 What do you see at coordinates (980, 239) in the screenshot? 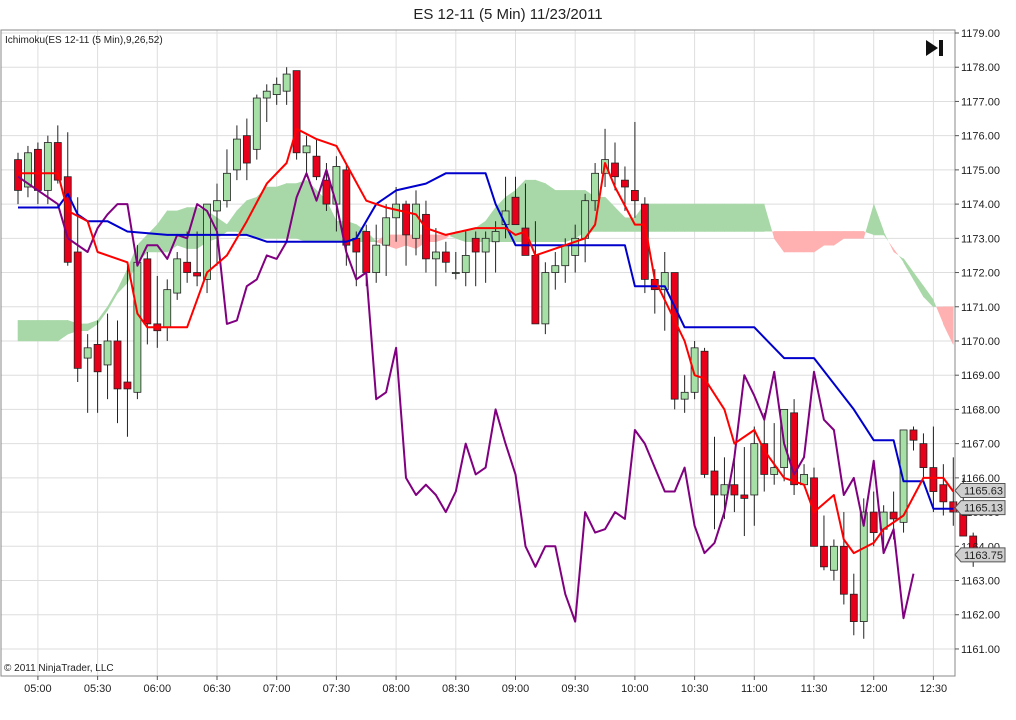
I see `y-tick-label: 1173.00` at bounding box center [980, 239].